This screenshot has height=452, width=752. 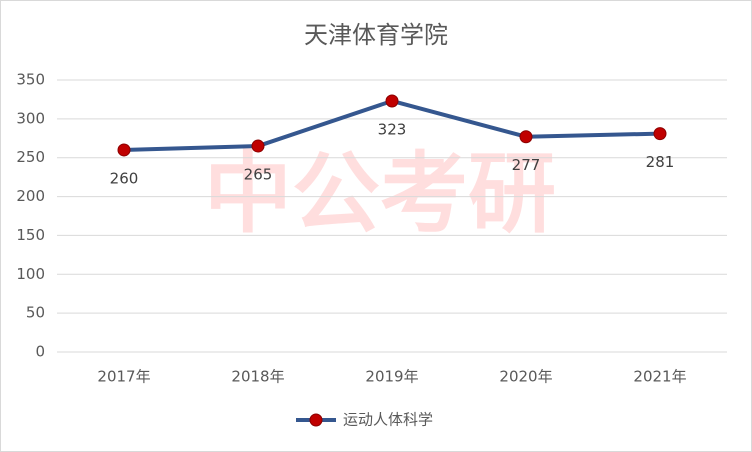 What do you see at coordinates (391, 377) in the screenshot?
I see `x-tick-label: 2019年` at bounding box center [391, 377].